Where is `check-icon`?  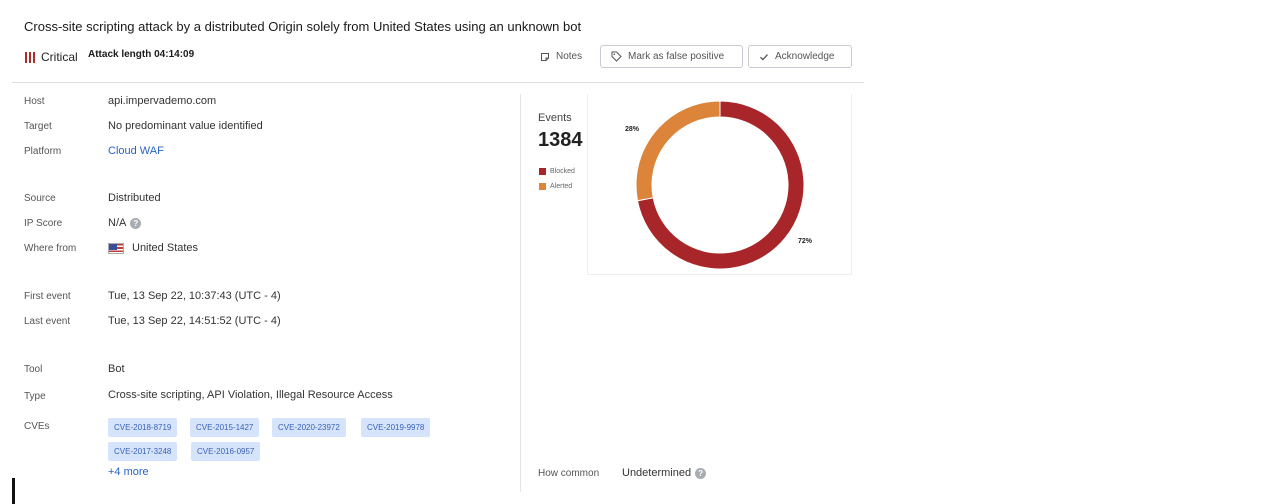
check-icon is located at coordinates (764, 57).